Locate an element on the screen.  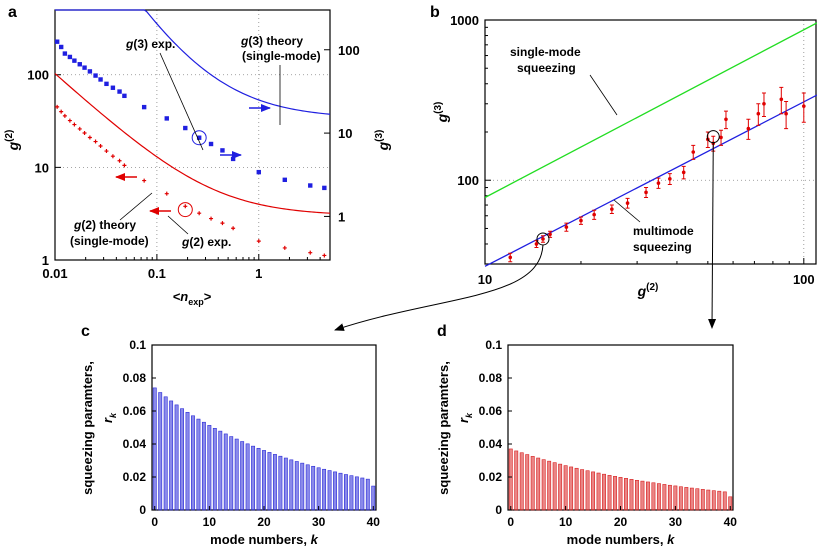
panel-a-annot-g2-exp-g: g is located at coordinates (185, 242).